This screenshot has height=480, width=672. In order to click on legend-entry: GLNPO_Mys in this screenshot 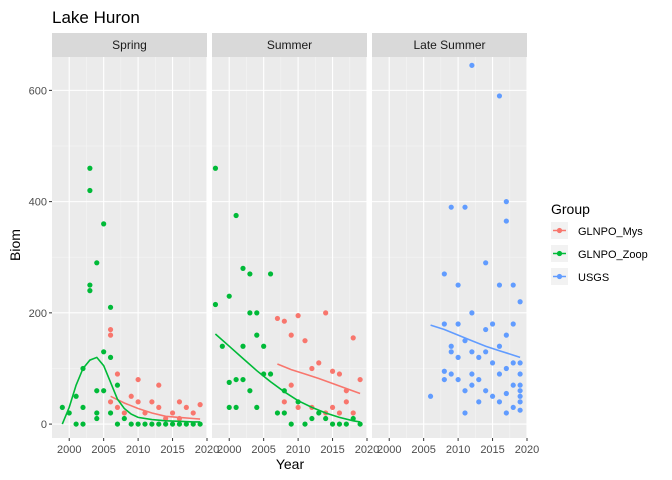, I will do `click(597, 230)`.